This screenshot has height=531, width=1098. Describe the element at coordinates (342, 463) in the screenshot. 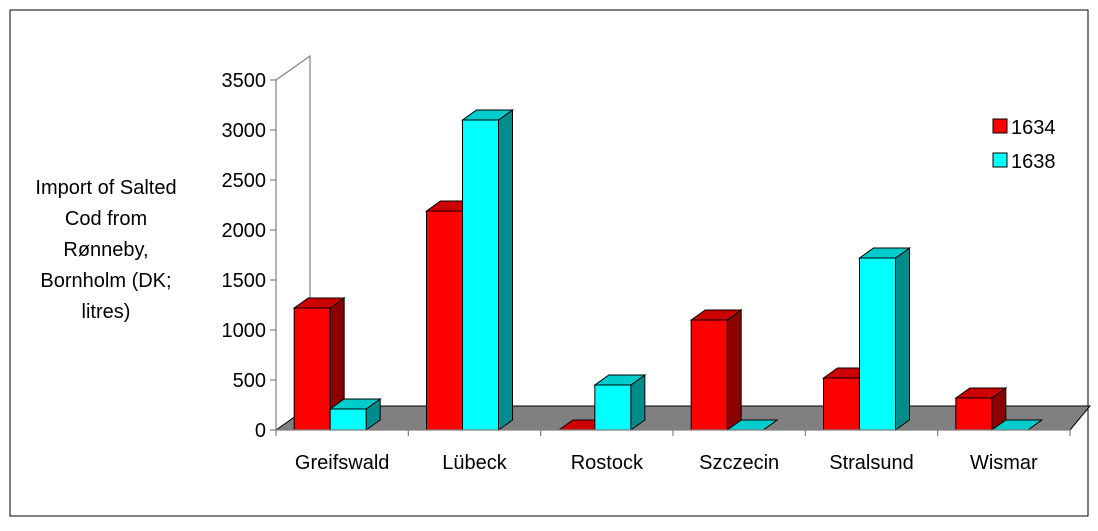

I see `x-tick-label: Greifswald` at that location.